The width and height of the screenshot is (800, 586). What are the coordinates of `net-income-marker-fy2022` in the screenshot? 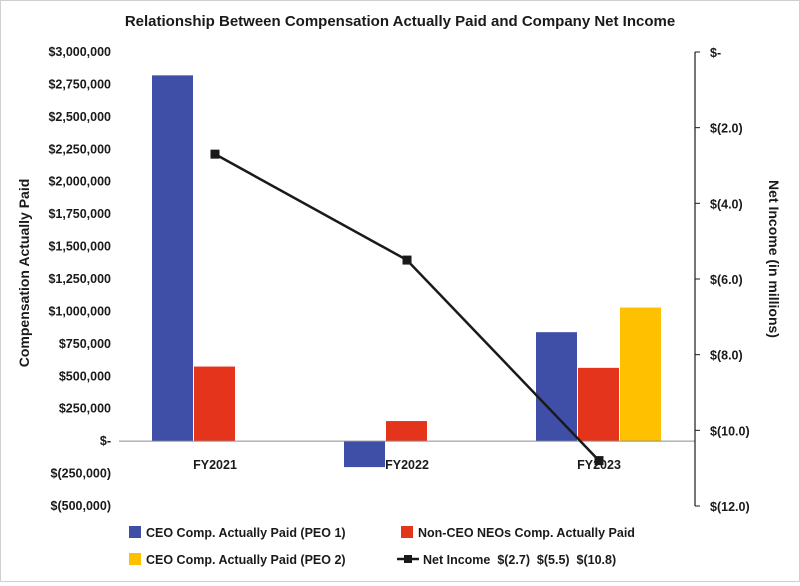 It's located at (407, 260).